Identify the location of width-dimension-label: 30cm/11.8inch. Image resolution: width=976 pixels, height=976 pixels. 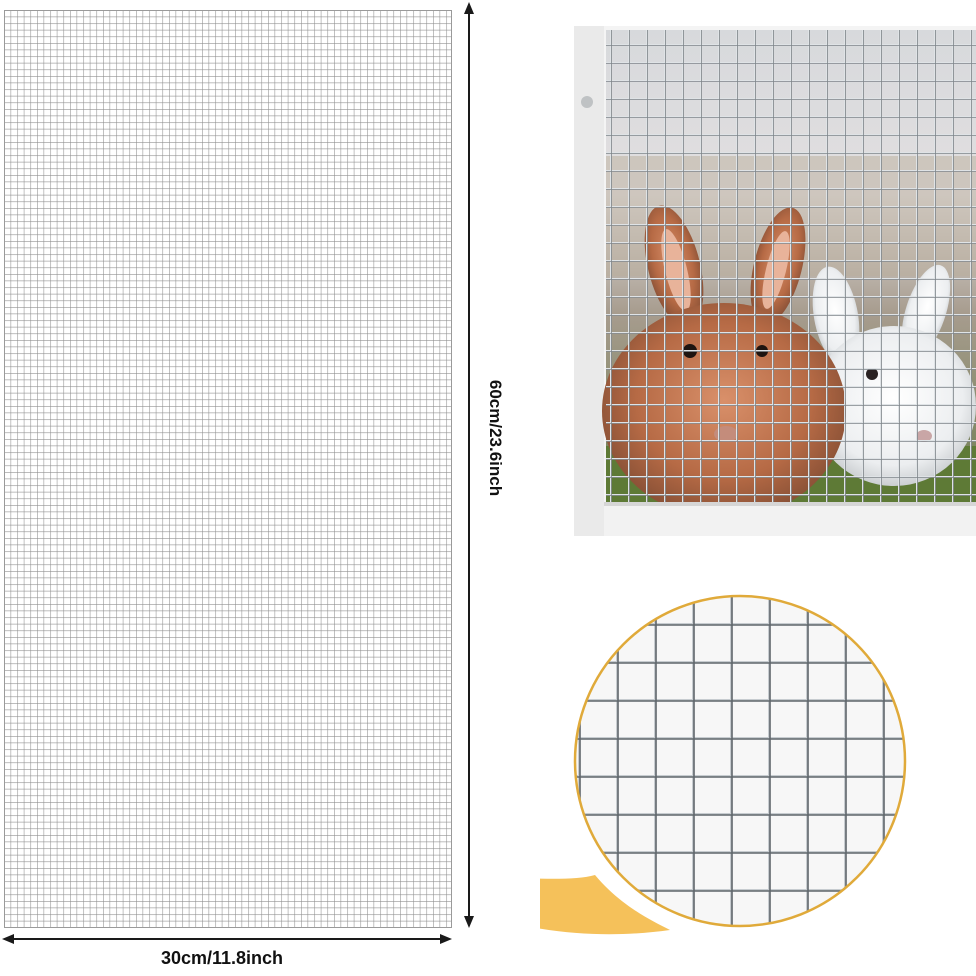
(222, 958).